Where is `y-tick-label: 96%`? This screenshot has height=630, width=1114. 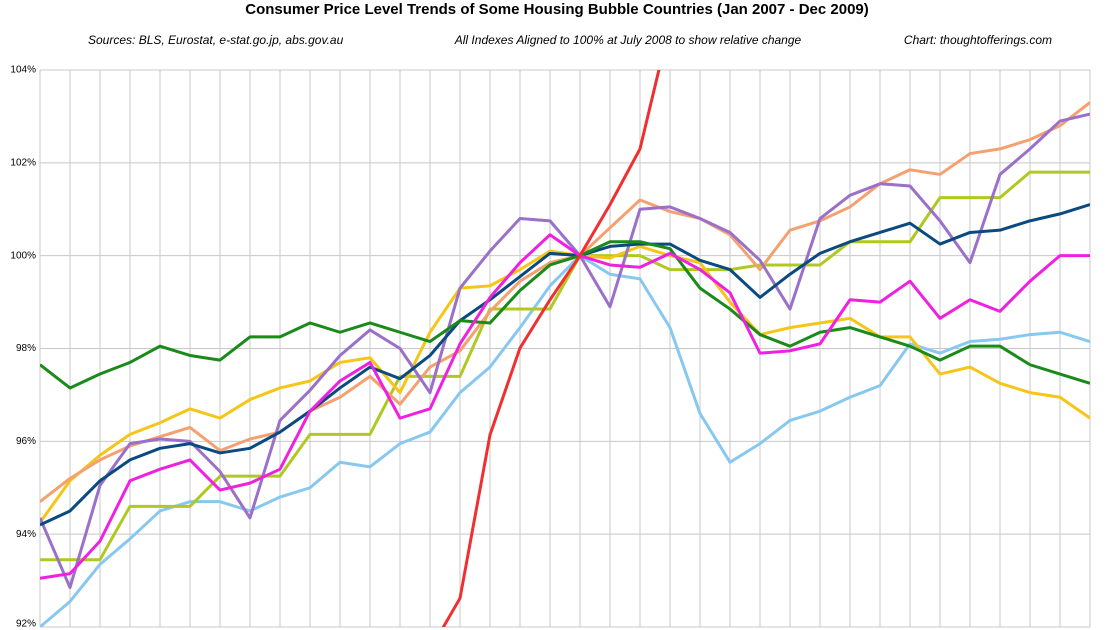
y-tick-label: 96% is located at coordinates (26, 441).